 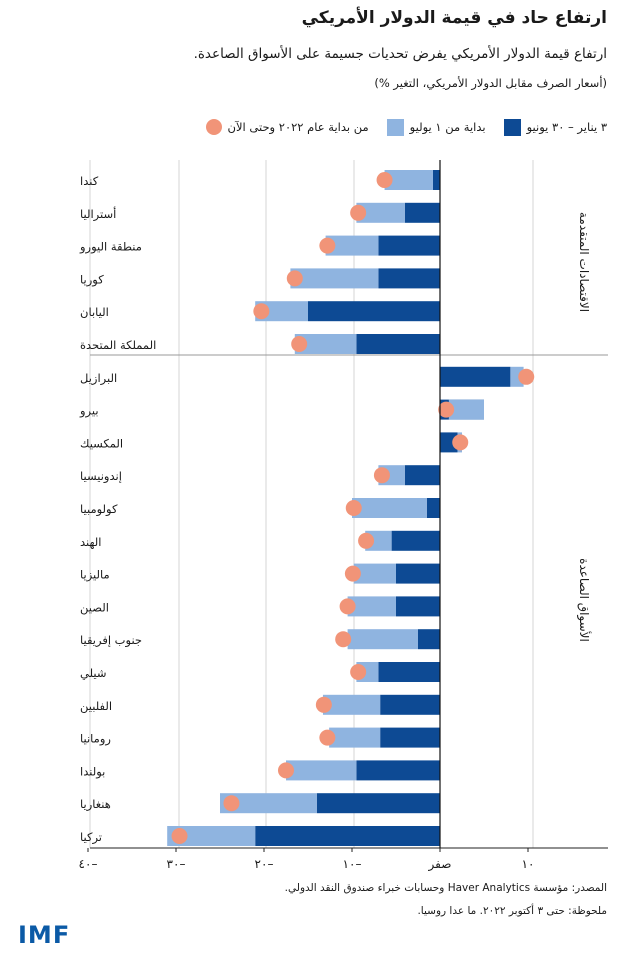 What do you see at coordinates (440, 864) in the screenshot?
I see `x-tick-label-4: صفر` at bounding box center [440, 864].